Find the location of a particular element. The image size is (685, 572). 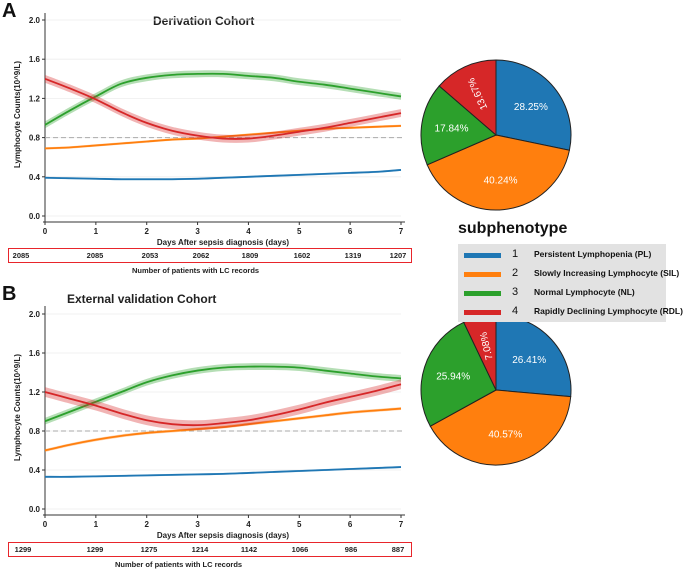

panel-letter-b: B is located at coordinates (9, 294).